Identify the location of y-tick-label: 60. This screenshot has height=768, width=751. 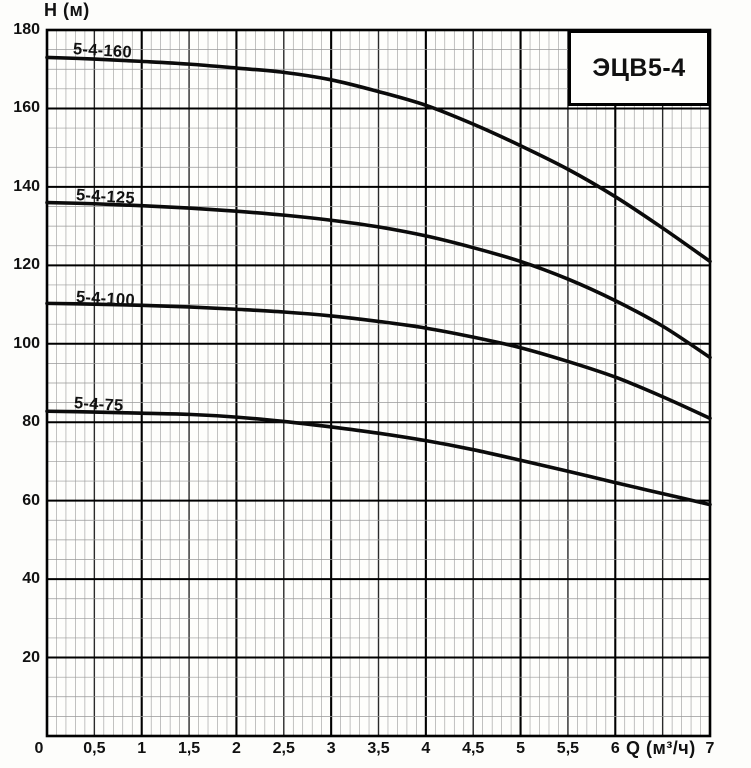
(31, 500).